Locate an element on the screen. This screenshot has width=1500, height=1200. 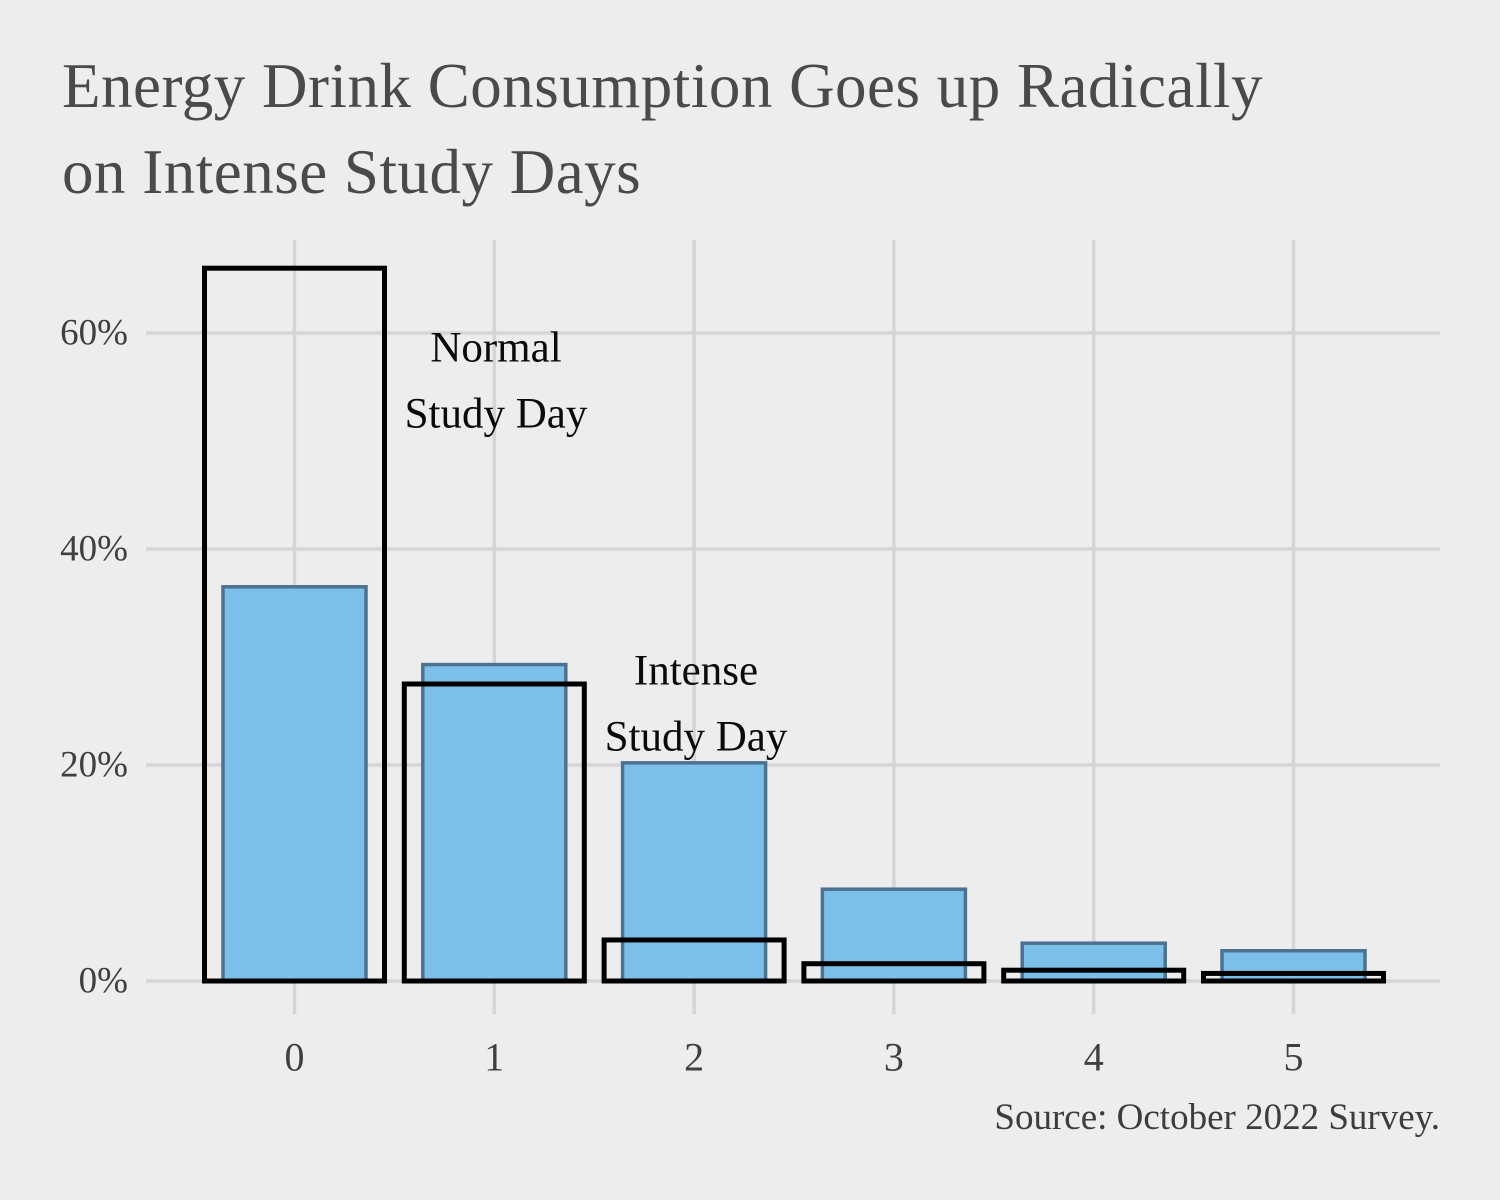
y-tick-label-0: 0% is located at coordinates (103, 981).